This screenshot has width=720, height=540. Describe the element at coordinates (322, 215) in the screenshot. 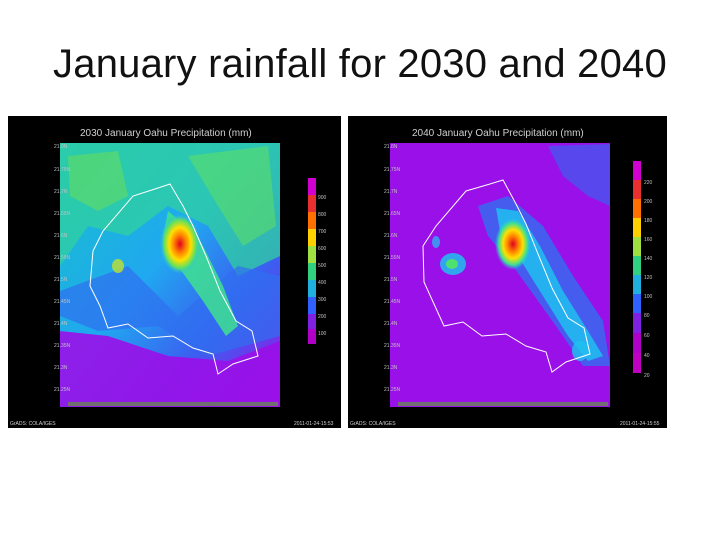

I see `colorbar-label: 800` at that location.